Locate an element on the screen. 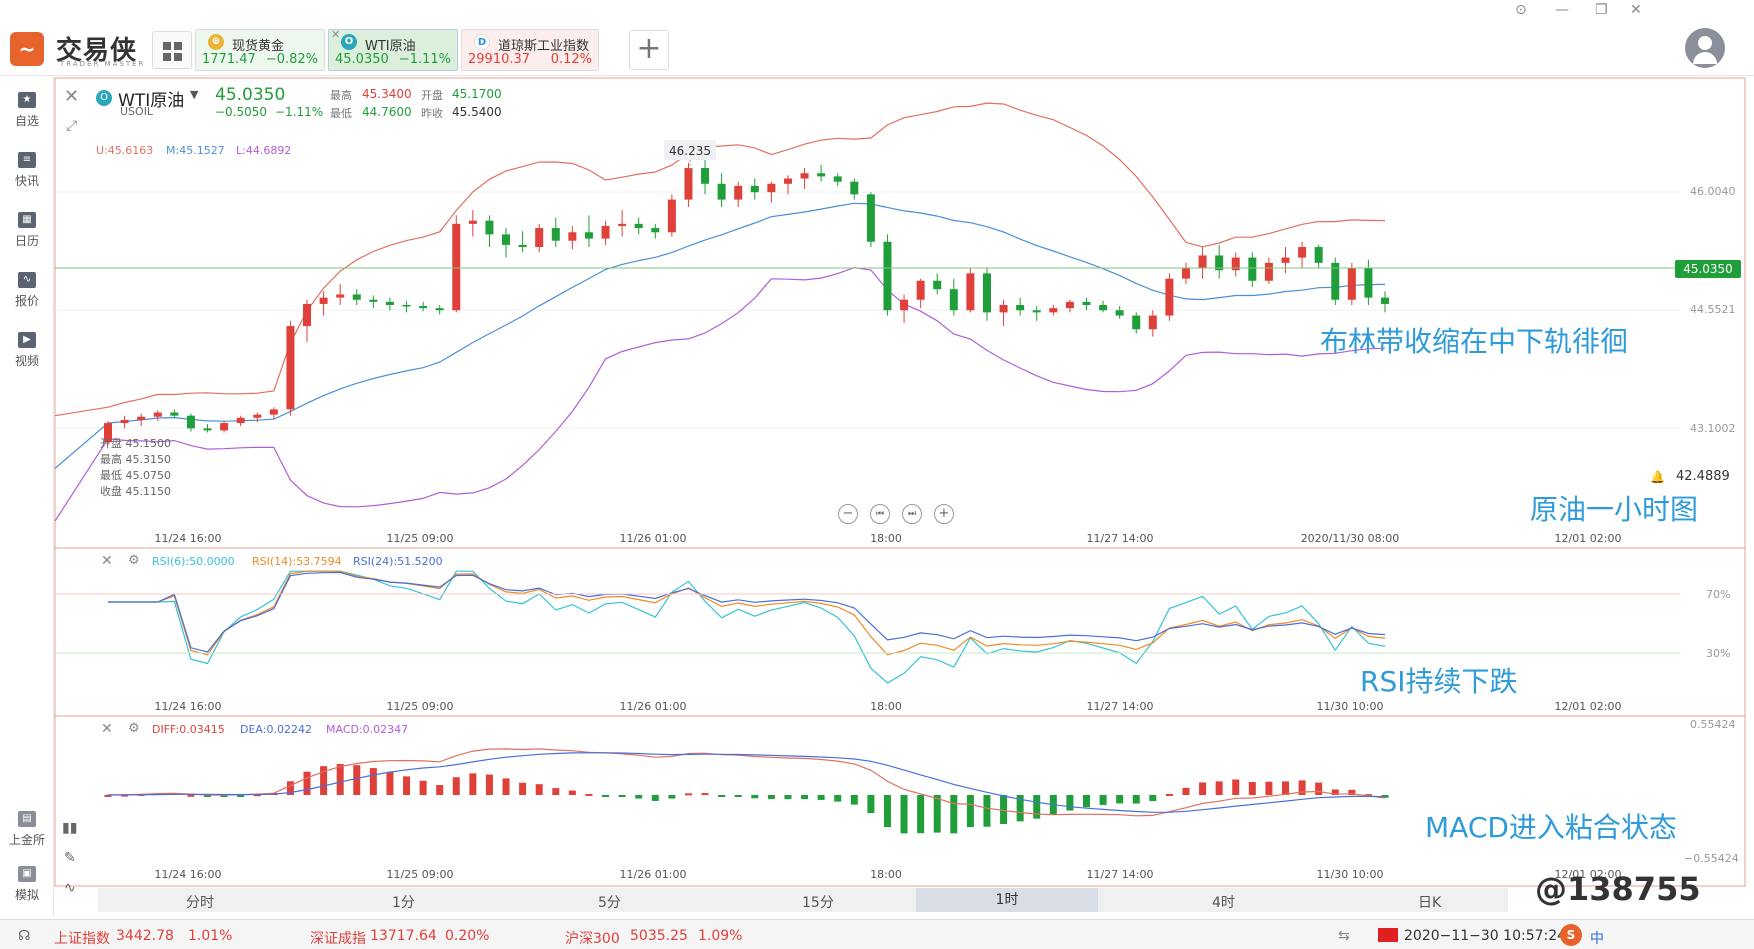  translate-icon: ⇆ is located at coordinates (1344, 936).